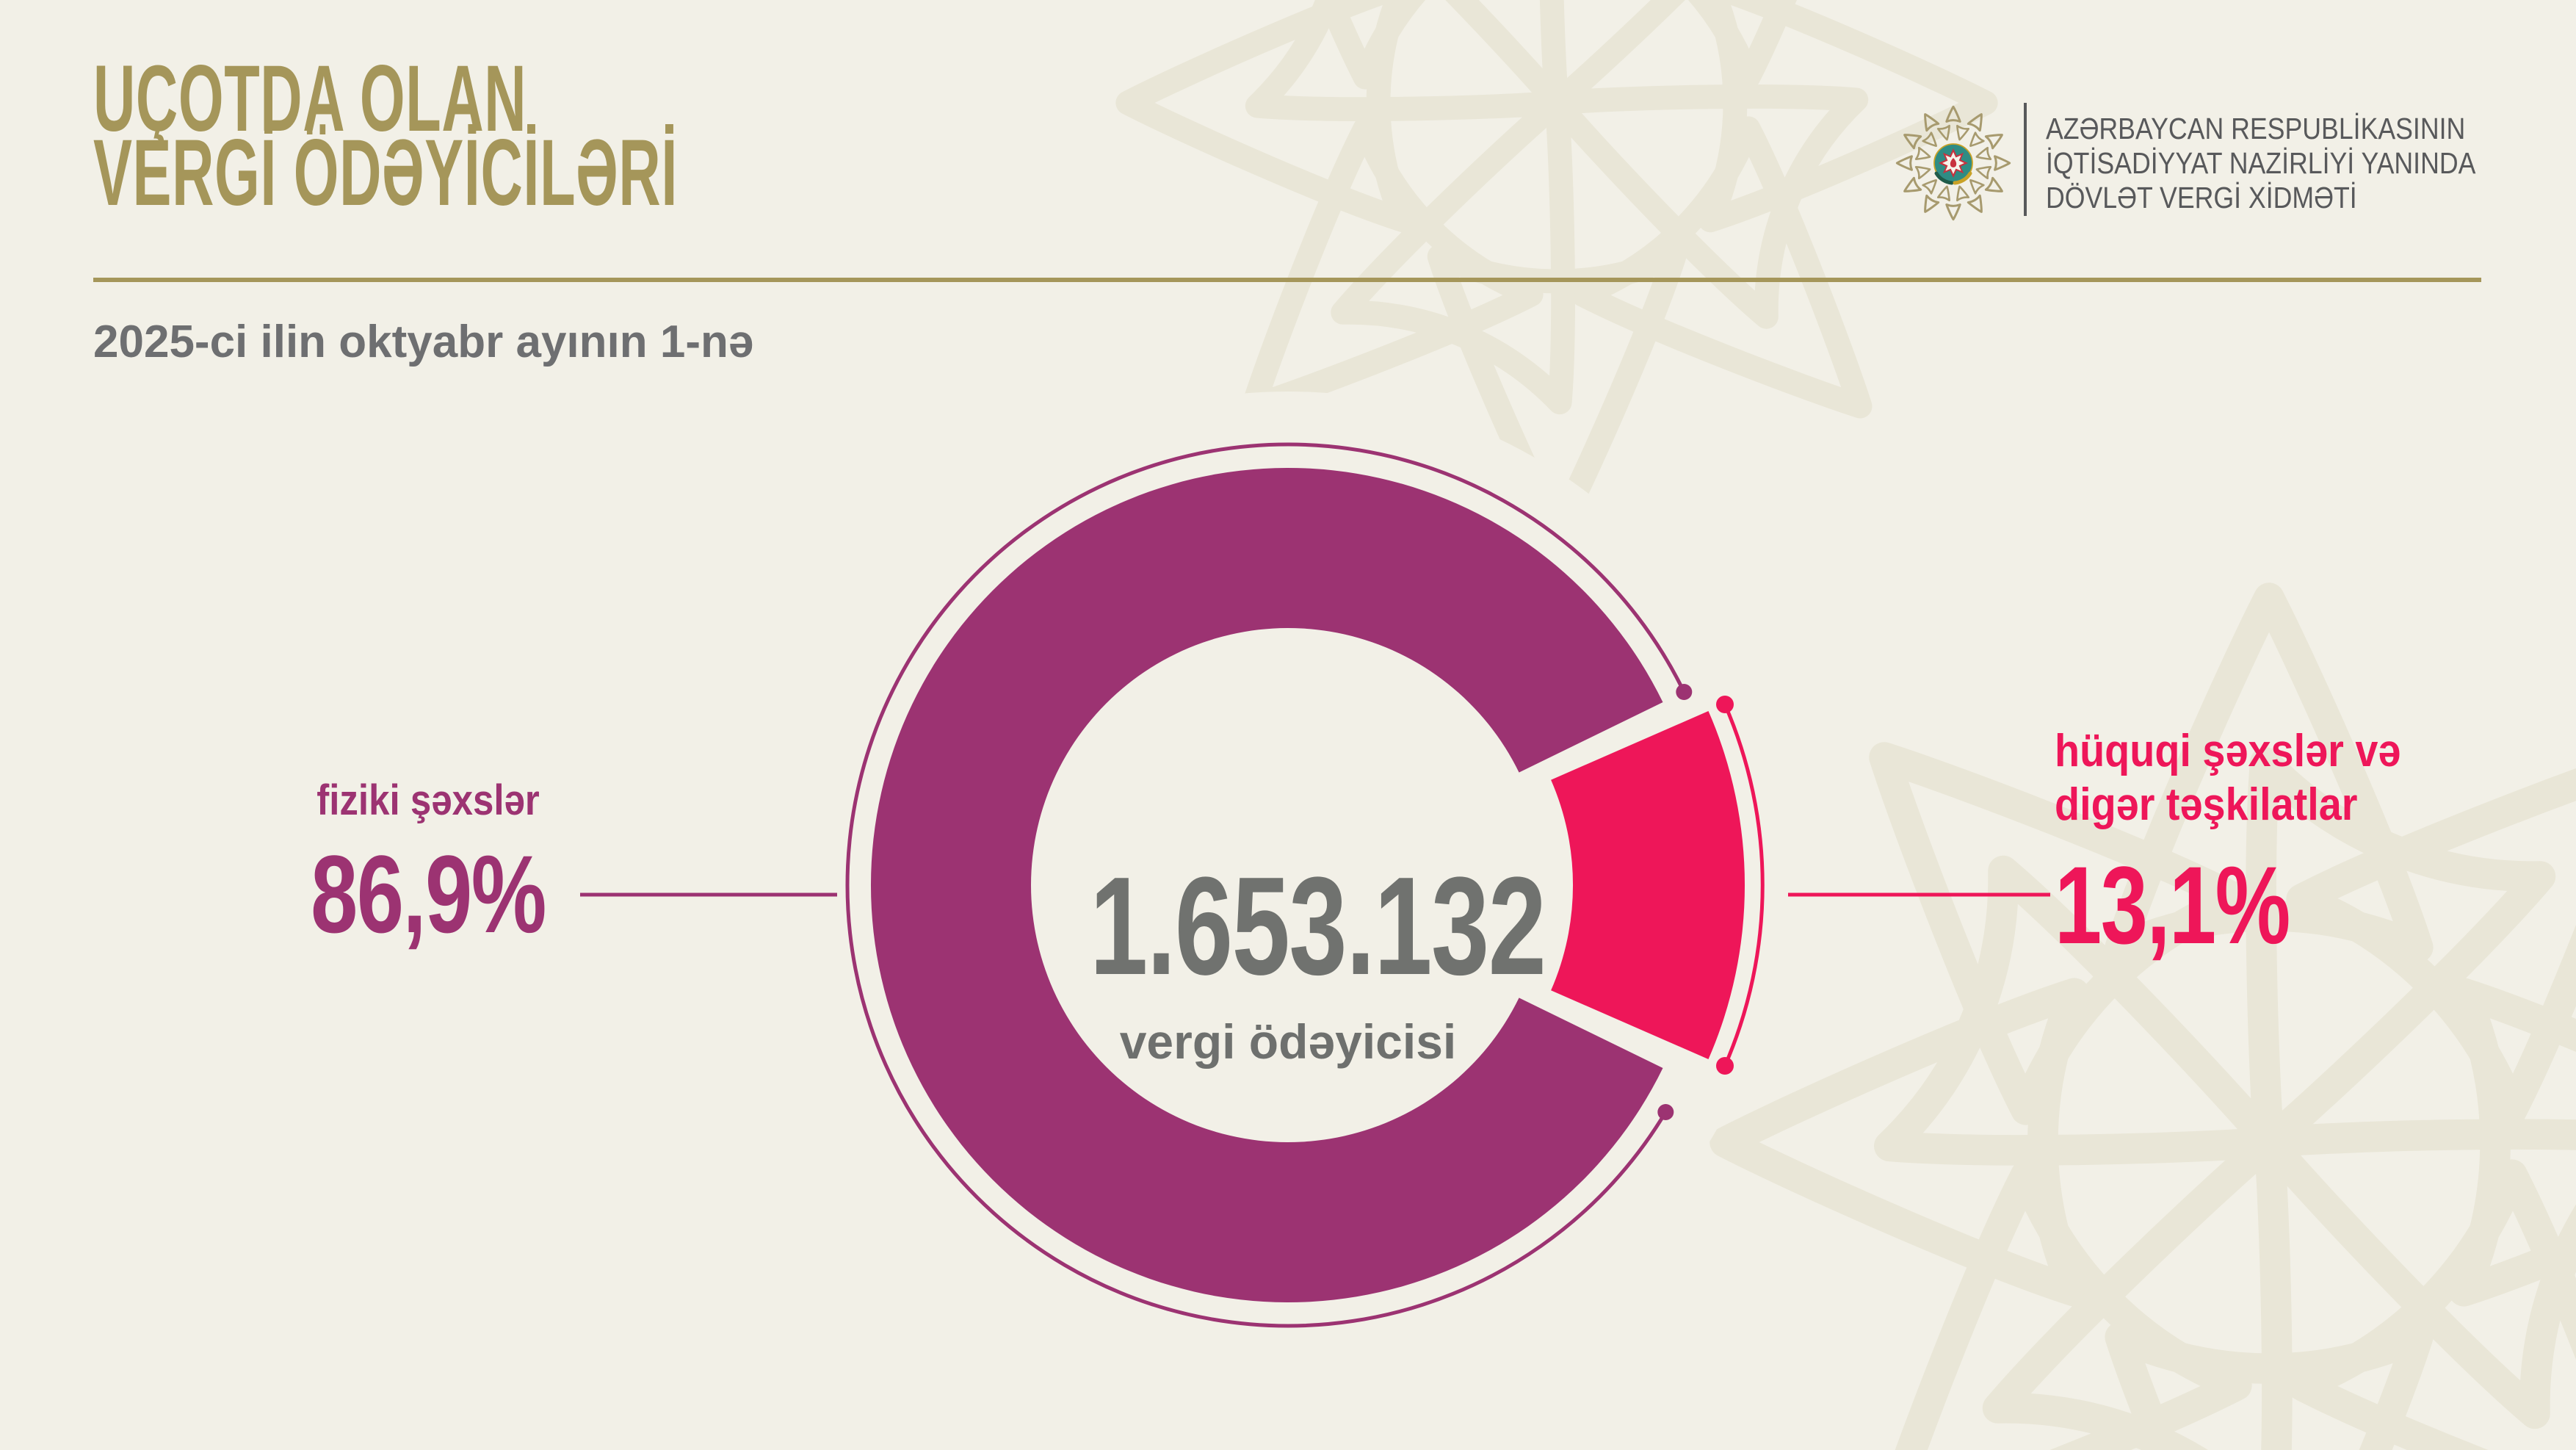 The width and height of the screenshot is (2576, 1450). Describe the element at coordinates (2256, 128) in the screenshot. I see `ministry-name-line1: AZƏRBAYCAN RESPUBLİKASININ` at that location.